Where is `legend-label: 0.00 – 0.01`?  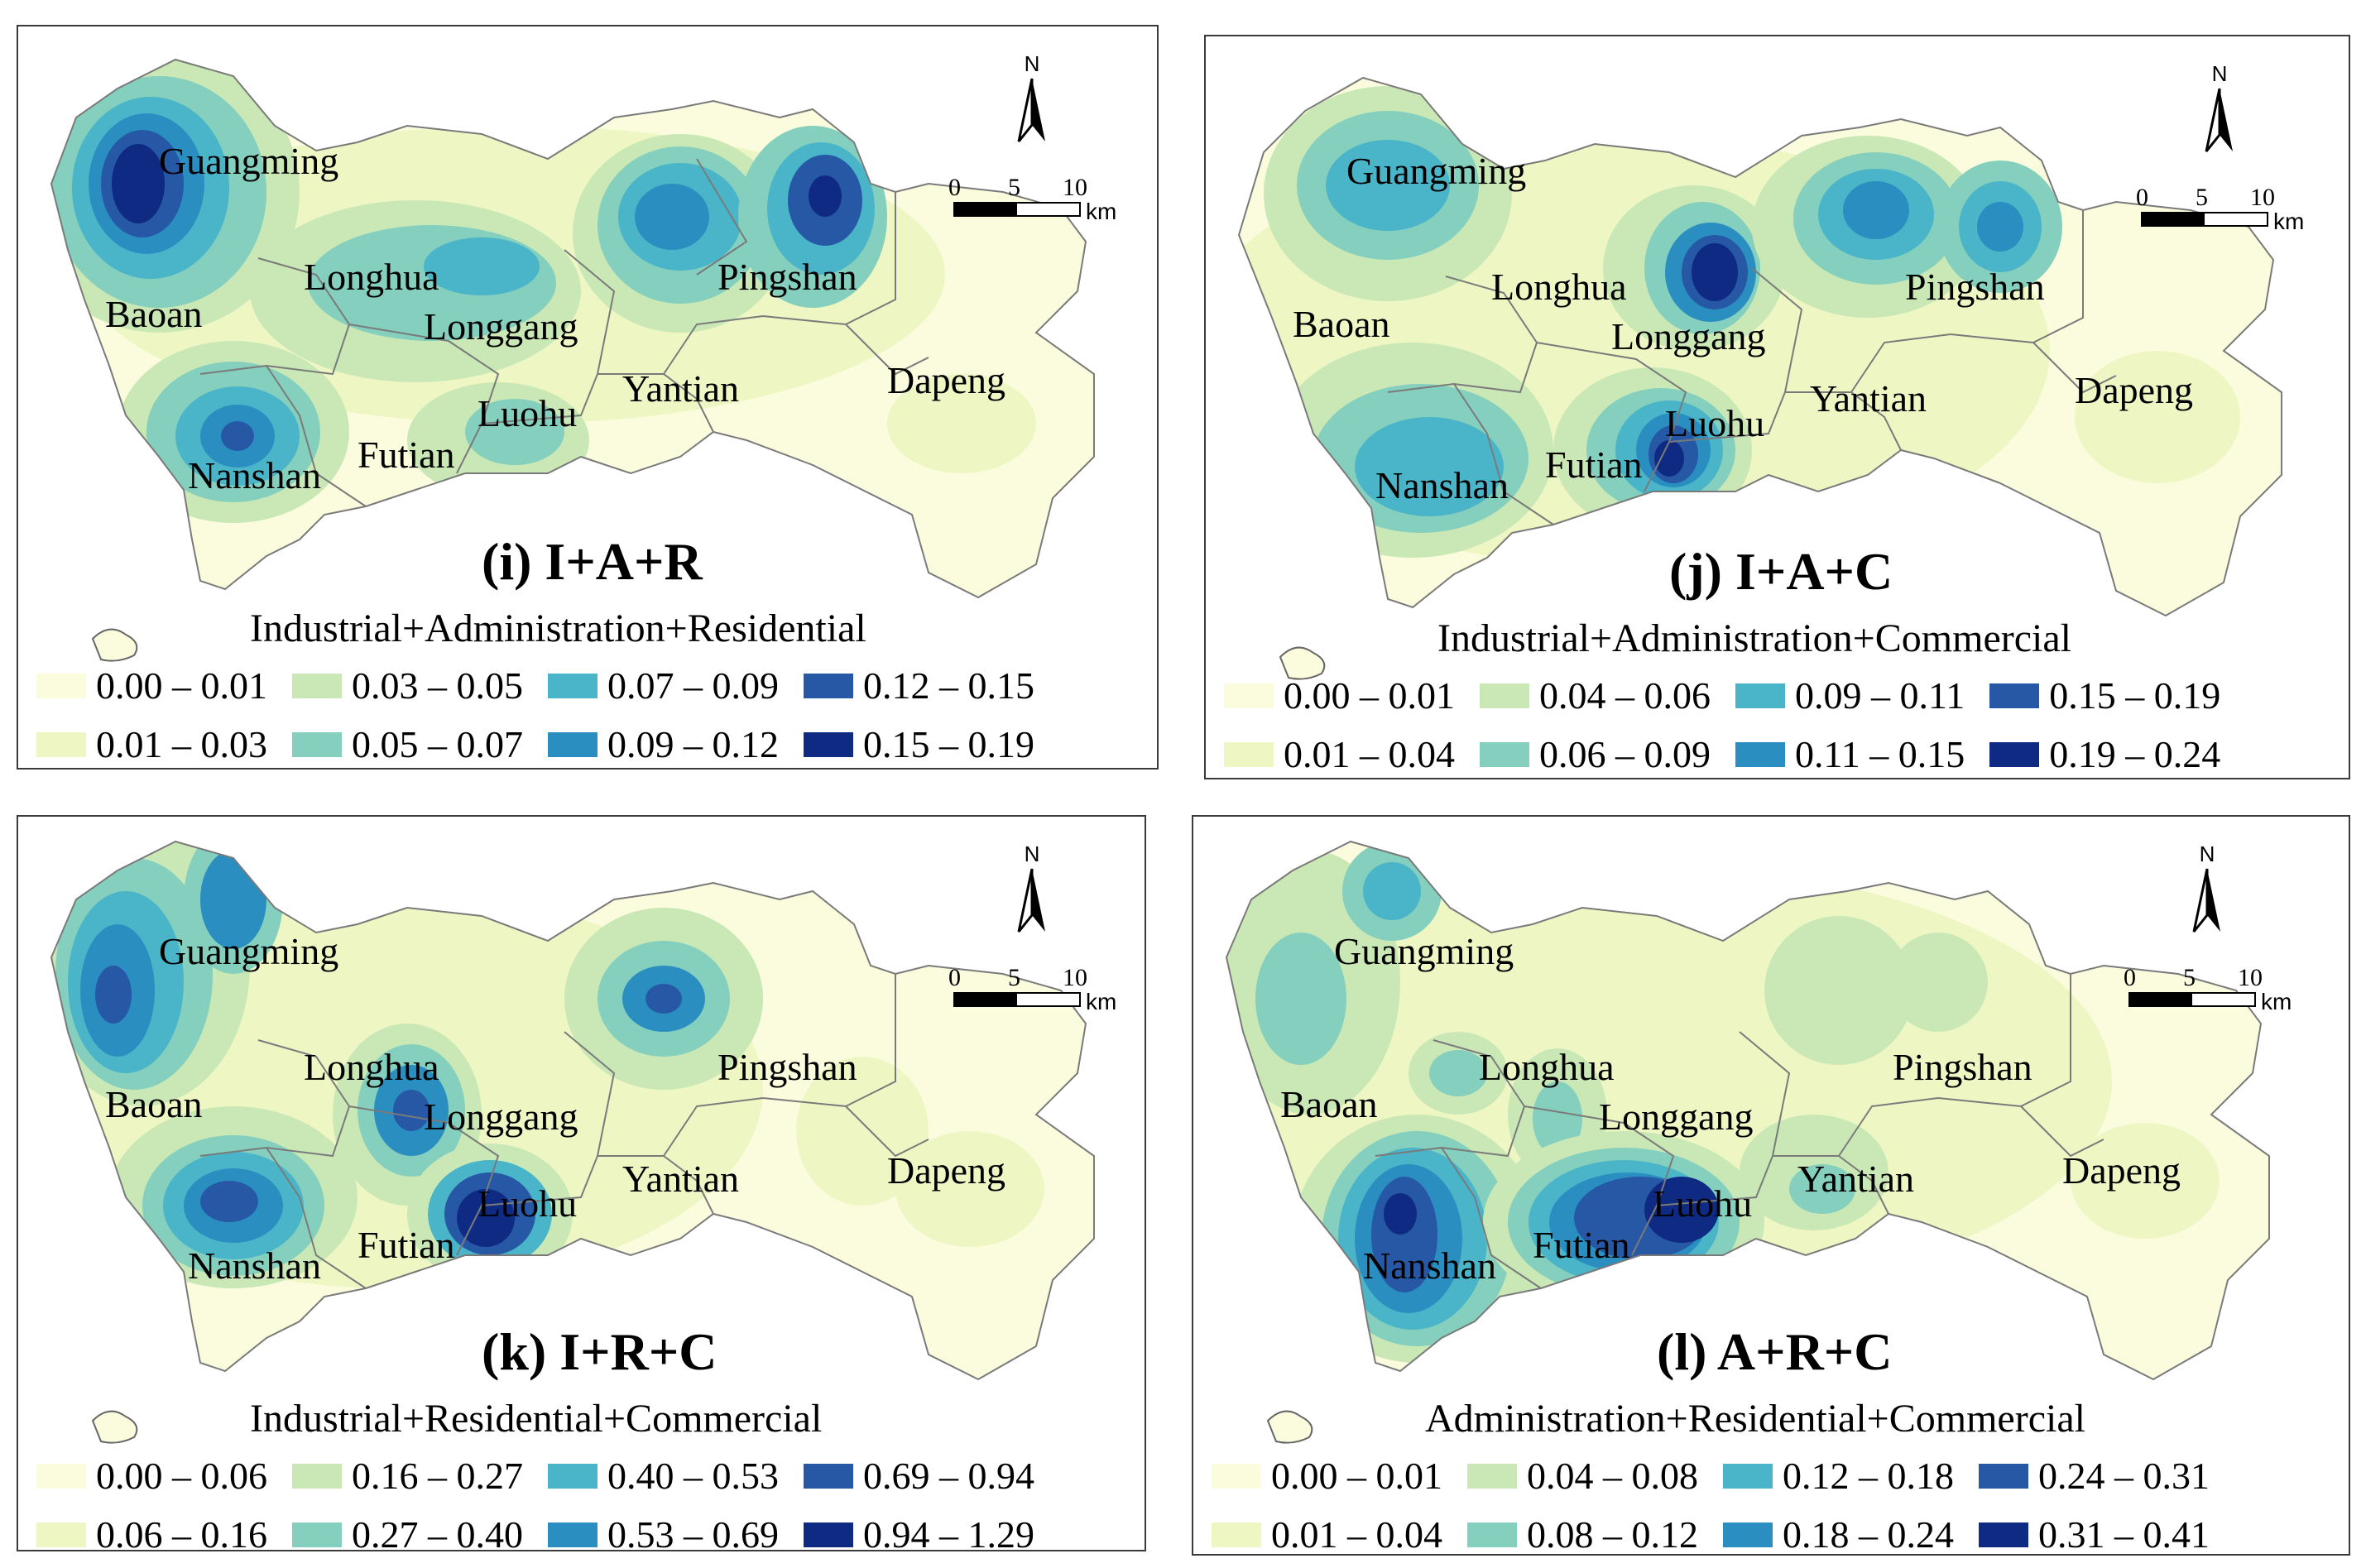
legend-label: 0.00 – 0.01 is located at coordinates (1356, 1476).